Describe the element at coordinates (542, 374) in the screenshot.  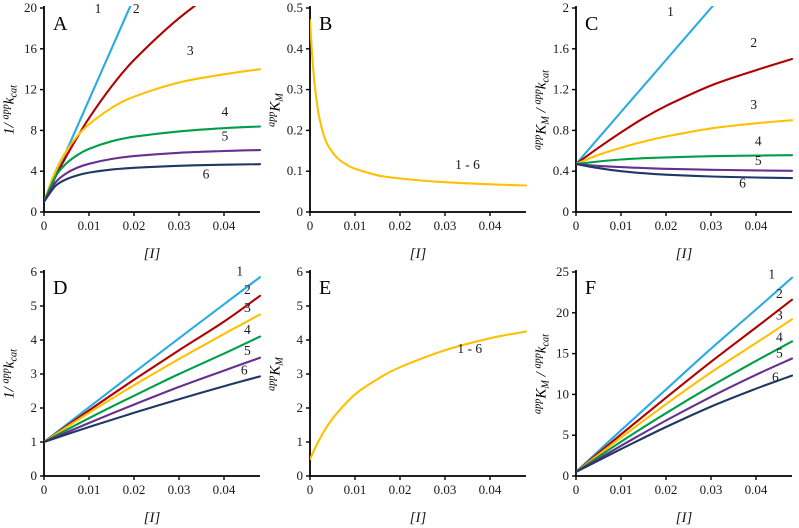
I see `y-axis-label-F: appKM / appkcat` at that location.